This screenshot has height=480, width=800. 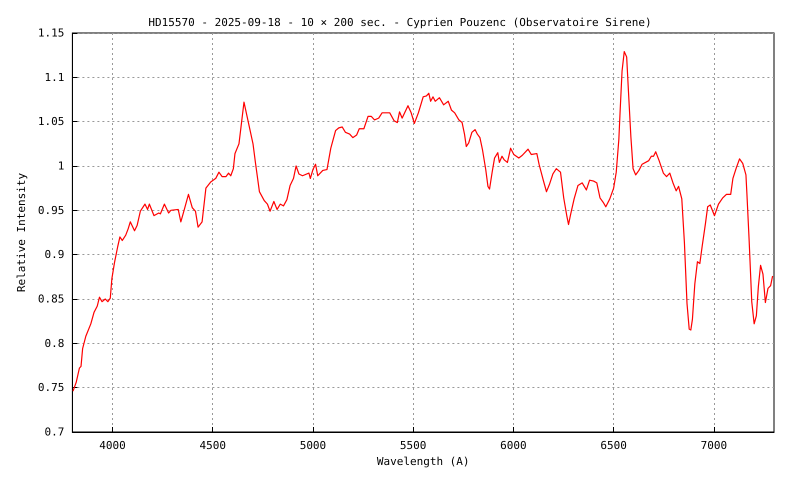 I want to click on y-tick-label: 0.85, so click(x=51, y=299).